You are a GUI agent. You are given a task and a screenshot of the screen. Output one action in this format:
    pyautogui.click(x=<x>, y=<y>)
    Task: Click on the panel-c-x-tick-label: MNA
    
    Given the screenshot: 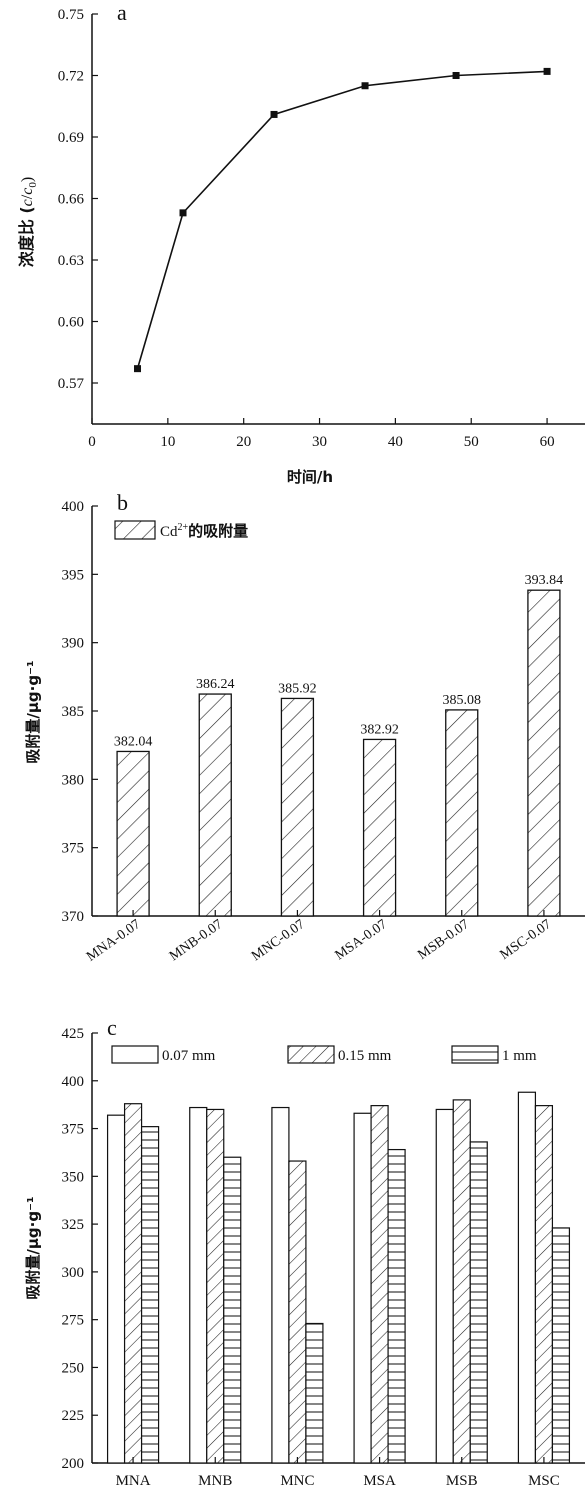 What is the action you would take?
    pyautogui.click(x=133, y=1481)
    